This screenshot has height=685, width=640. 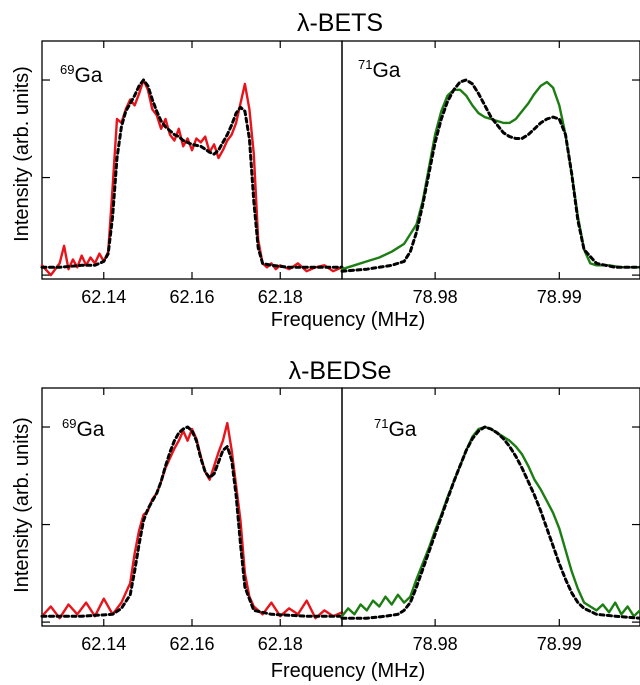 What do you see at coordinates (340, 371) in the screenshot?
I see `chart-title: λ-BEDSe` at bounding box center [340, 371].